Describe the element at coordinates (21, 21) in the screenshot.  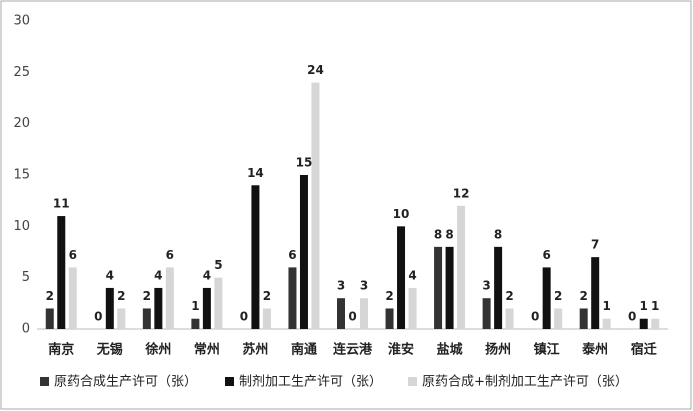
I see `y-tick-label: 30` at that location.